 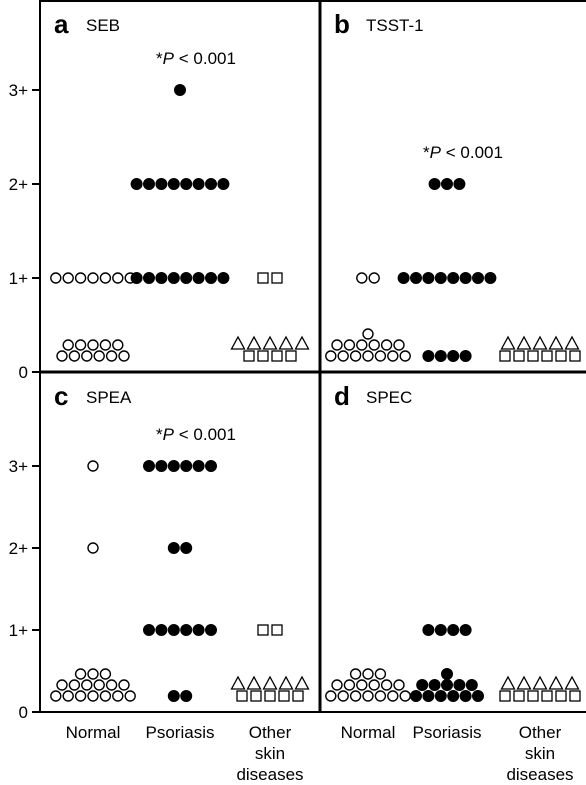 I want to click on annotation-star: *, so click(x=159, y=58).